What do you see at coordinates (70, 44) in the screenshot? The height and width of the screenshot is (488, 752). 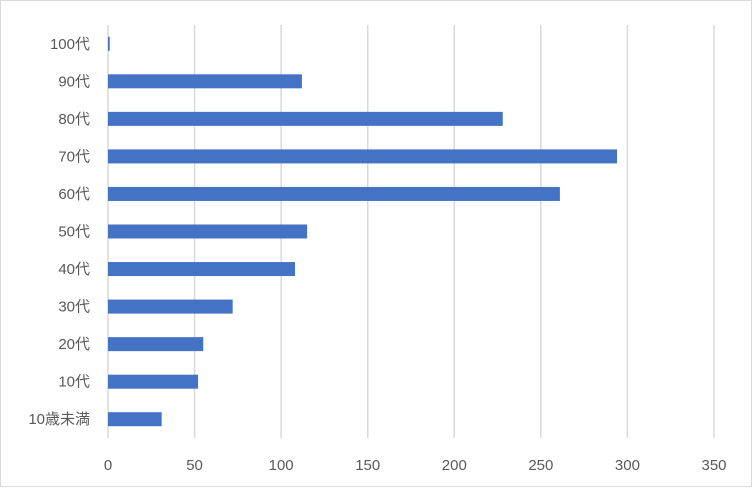 I see `y-category-label: 100代` at bounding box center [70, 44].